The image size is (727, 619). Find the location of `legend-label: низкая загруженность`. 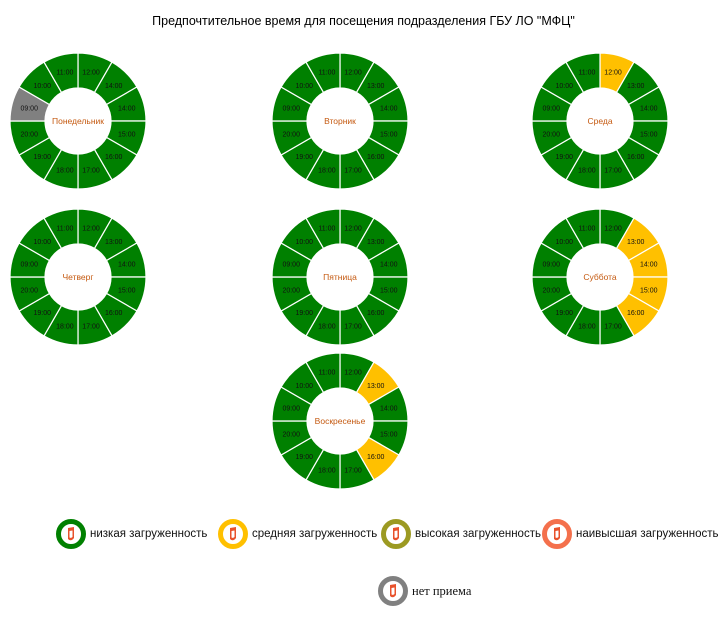

legend-label: низкая загруженность is located at coordinates (149, 534).